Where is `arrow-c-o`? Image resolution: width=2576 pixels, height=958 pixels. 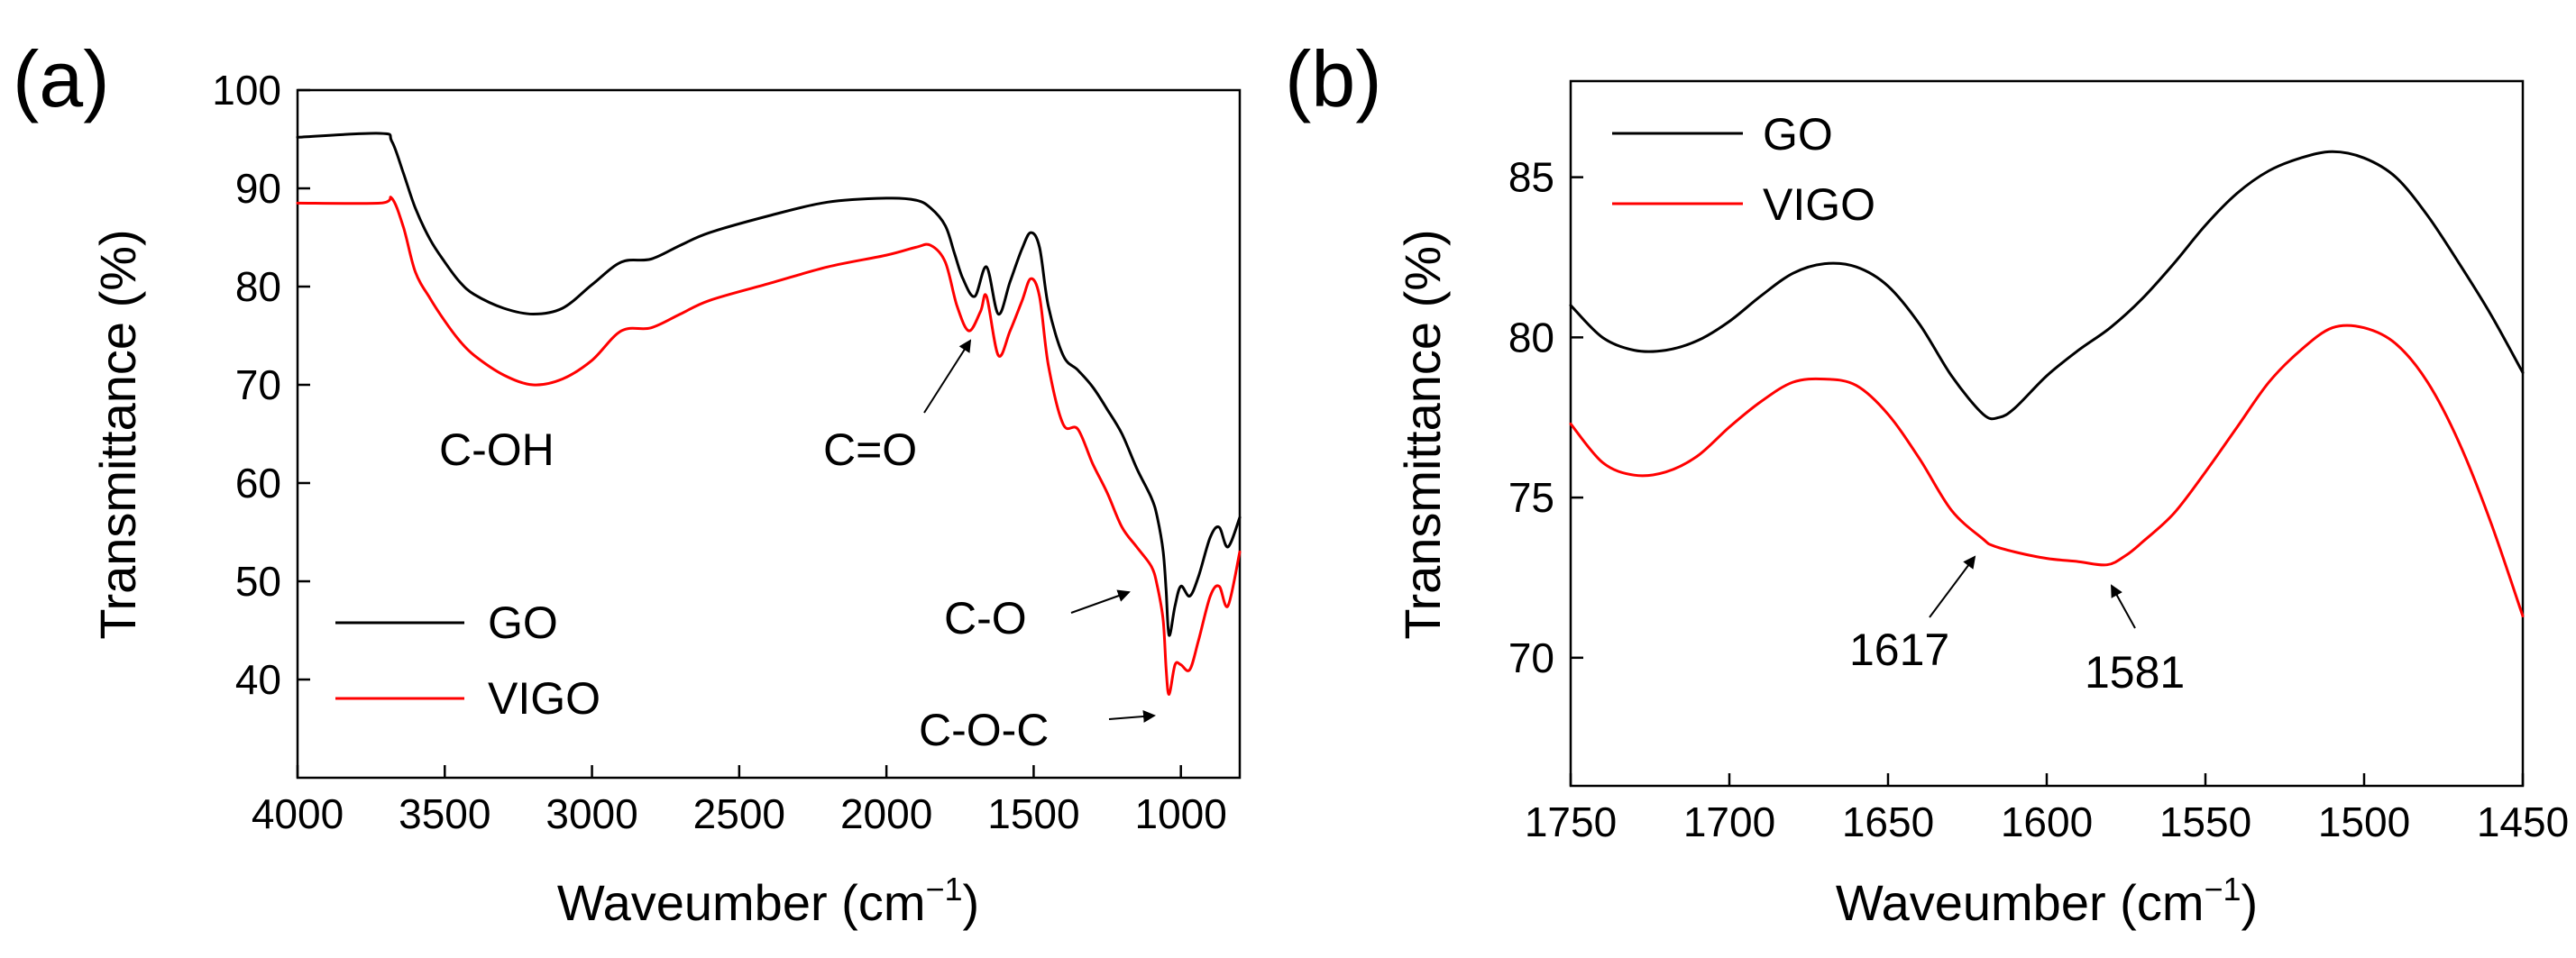
arrow-c-o is located at coordinates (1100, 601).